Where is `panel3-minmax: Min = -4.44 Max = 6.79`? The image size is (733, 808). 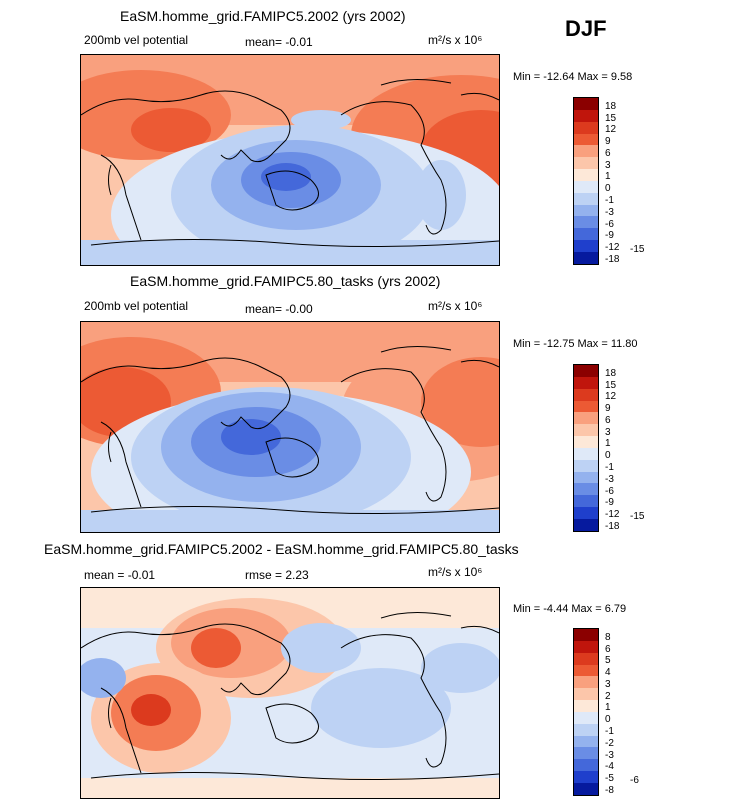 panel3-minmax: Min = -4.44 Max = 6.79 is located at coordinates (570, 609).